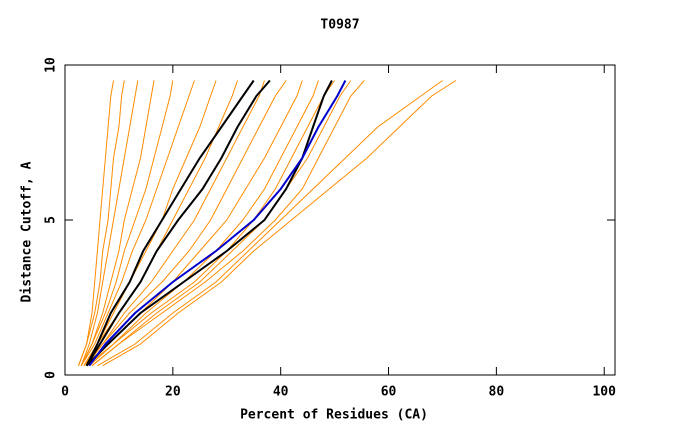 The image size is (680, 444). What do you see at coordinates (51, 65) in the screenshot?
I see `y-tick-label: 10` at bounding box center [51, 65].